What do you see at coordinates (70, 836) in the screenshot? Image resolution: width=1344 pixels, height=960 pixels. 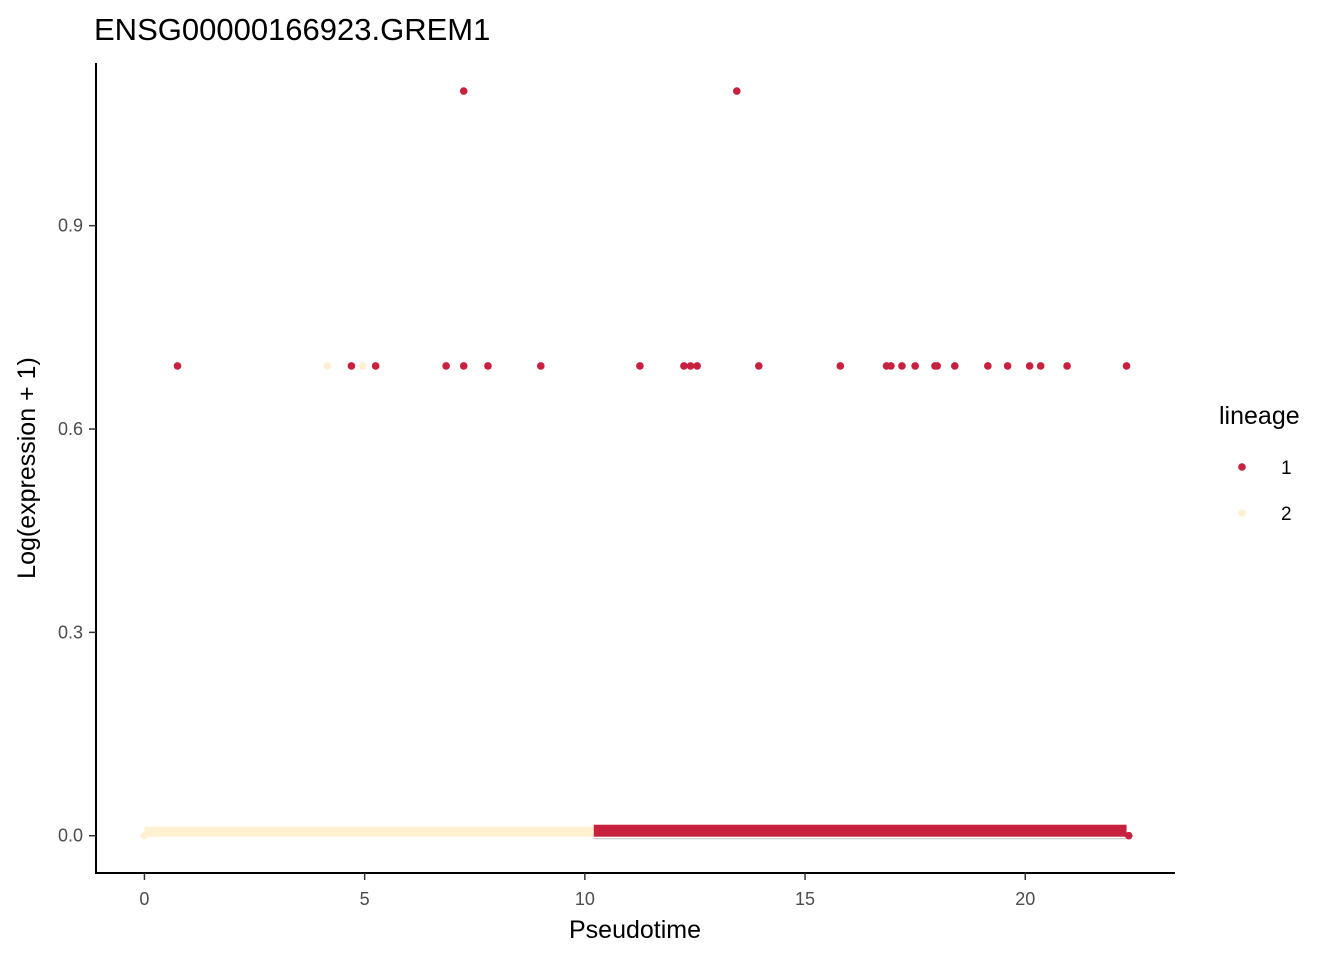 I see `y-tick-label: 0.0` at bounding box center [70, 836].